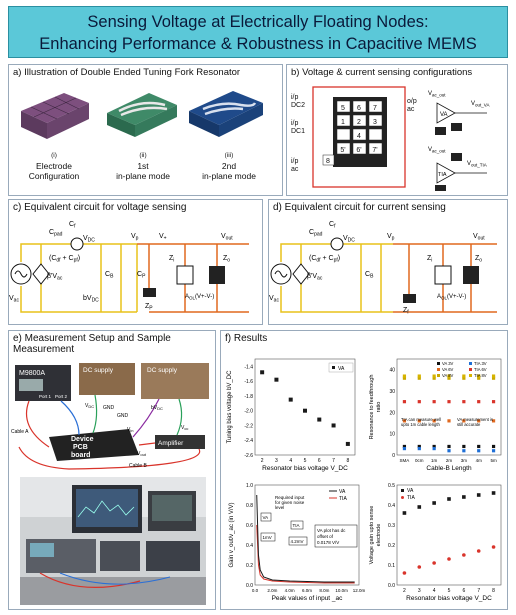  What do you see at coordinates (305, 554) in the screenshot?
I see `chart3-line-tia` at bounding box center [305, 554].